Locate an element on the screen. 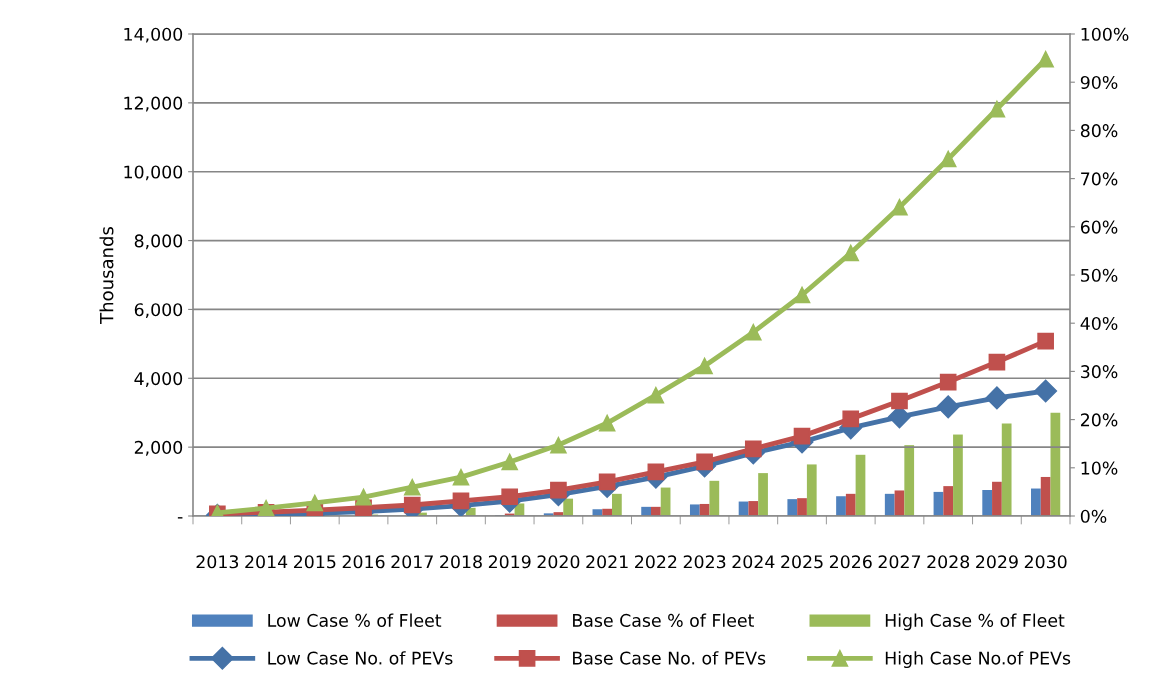  x-tick-label: 2020 is located at coordinates (558, 562).